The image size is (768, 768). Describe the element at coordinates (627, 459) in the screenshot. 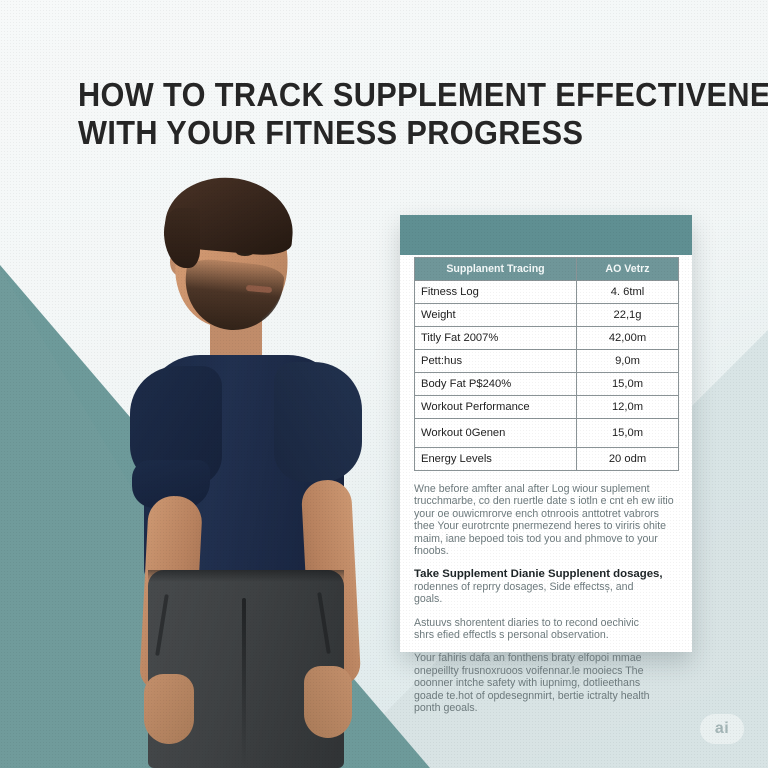

I see `table-cell-value: 20 odm` at that location.